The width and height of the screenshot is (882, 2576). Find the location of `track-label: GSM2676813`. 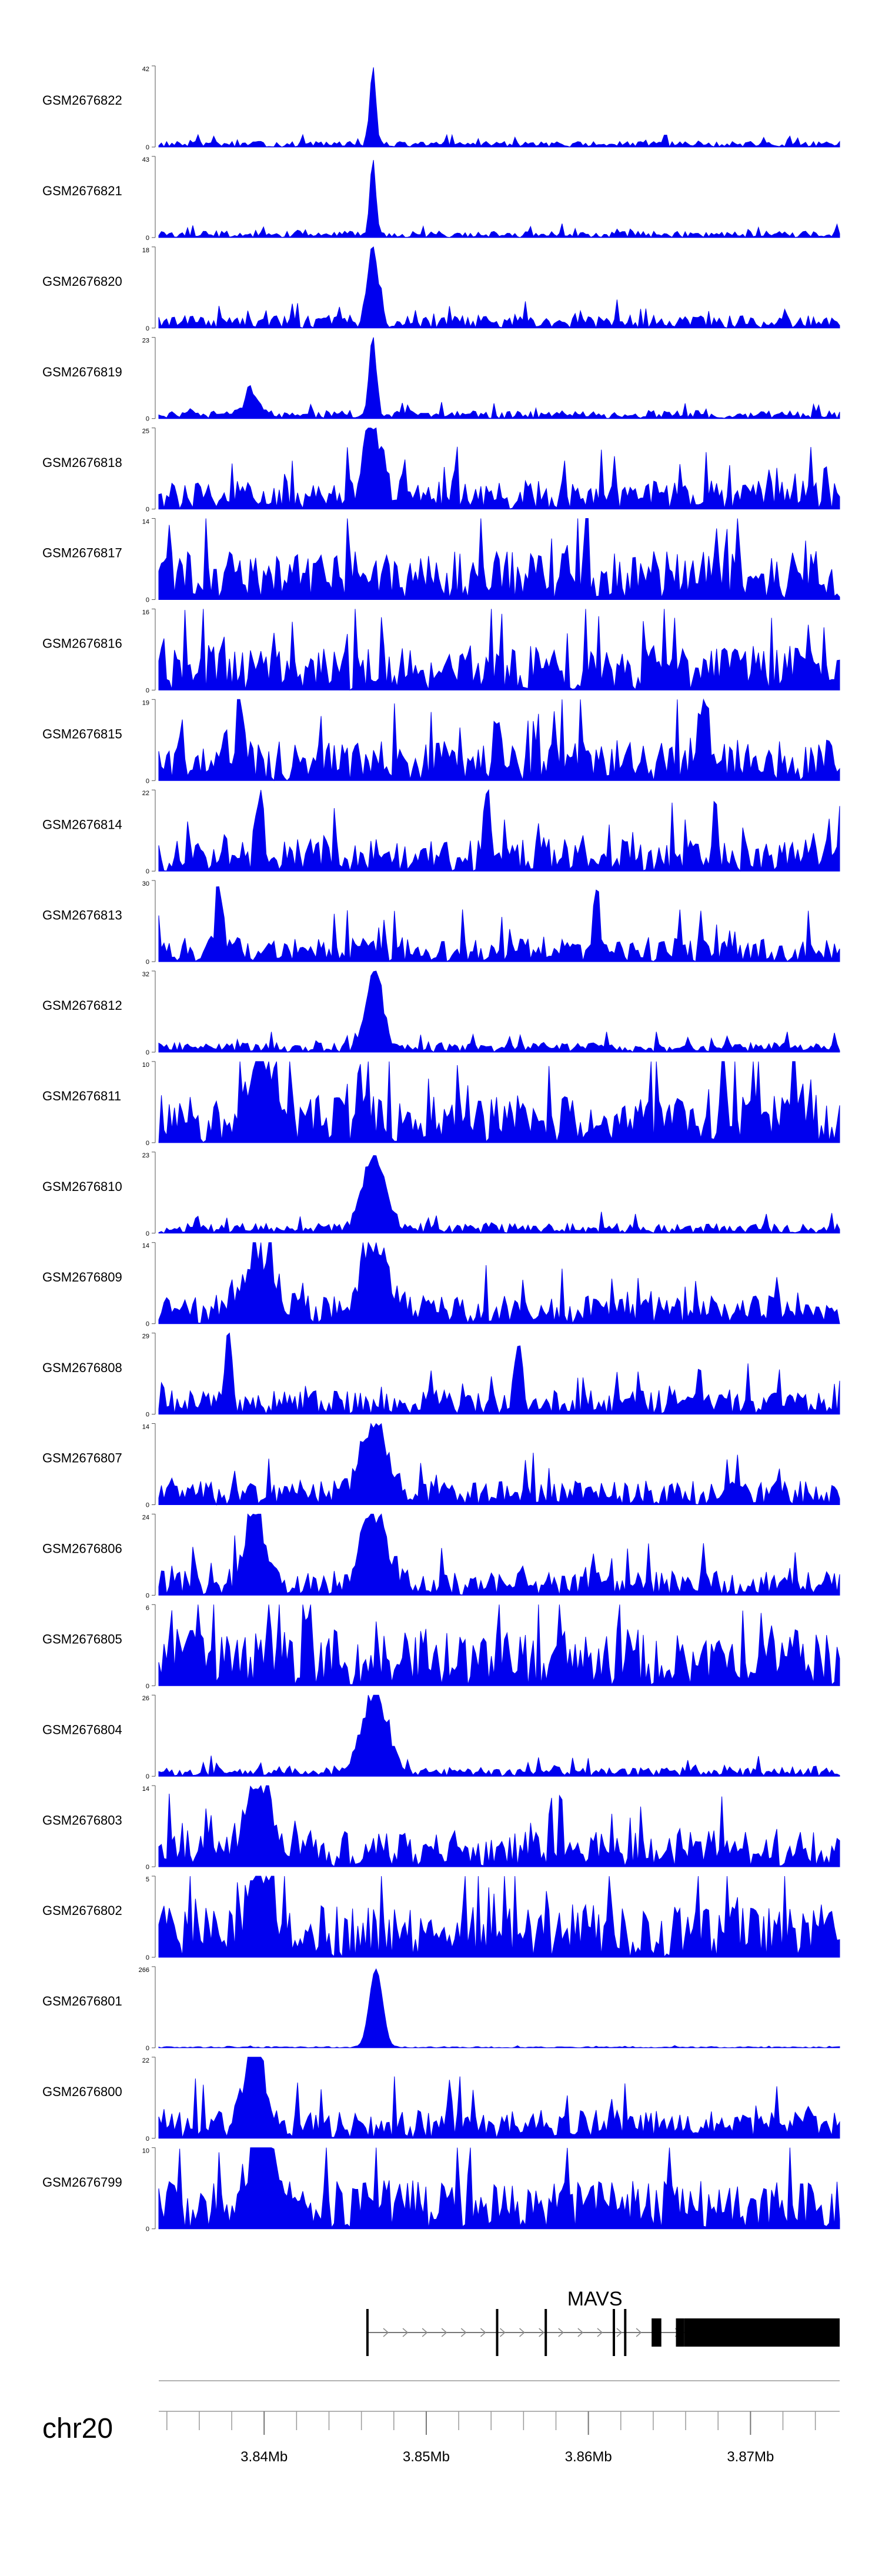

track-label: GSM2676813 is located at coordinates (82, 914).